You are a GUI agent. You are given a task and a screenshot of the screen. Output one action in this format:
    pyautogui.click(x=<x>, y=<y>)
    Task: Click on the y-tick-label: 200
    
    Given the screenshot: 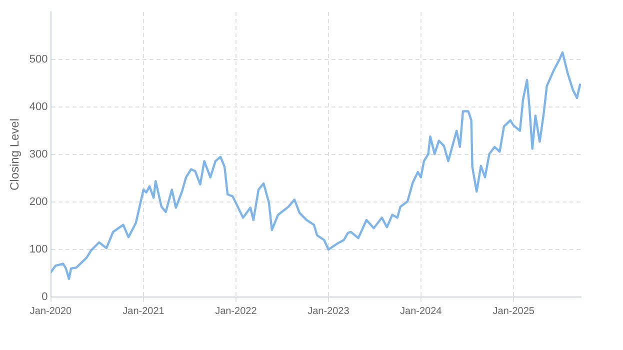 What is the action you would take?
    pyautogui.click(x=38, y=202)
    